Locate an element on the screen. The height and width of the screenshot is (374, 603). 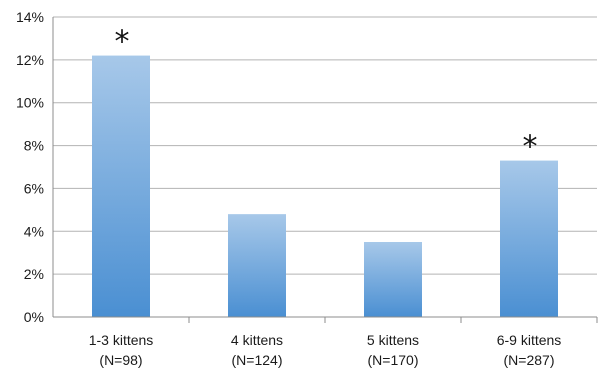
x-category-label: 4 kittens is located at coordinates (257, 340).